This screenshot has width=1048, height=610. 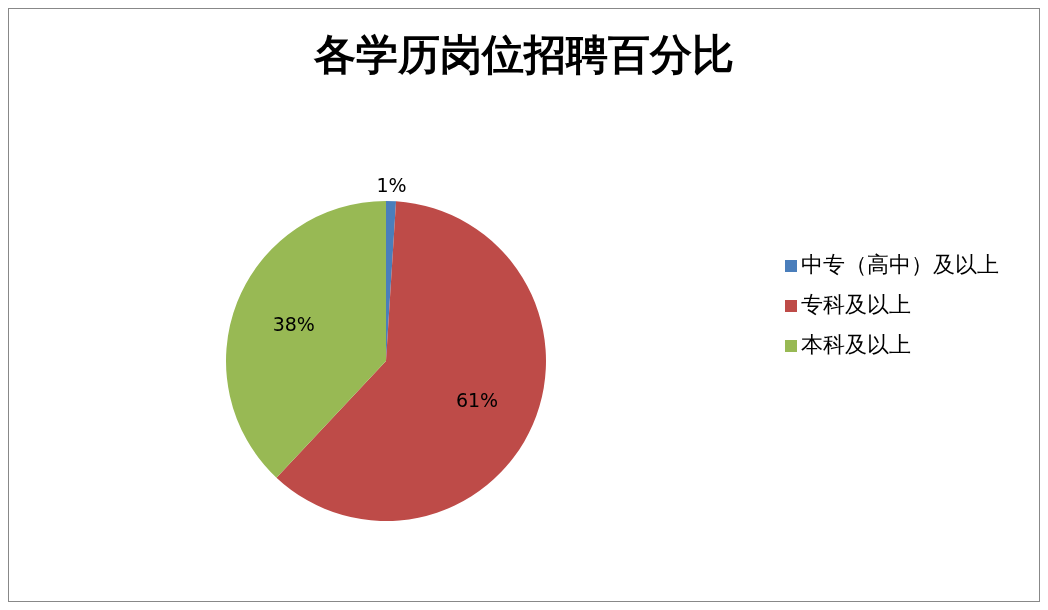 What do you see at coordinates (856, 304) in the screenshot?
I see `legend-label: 专科及以上` at bounding box center [856, 304].